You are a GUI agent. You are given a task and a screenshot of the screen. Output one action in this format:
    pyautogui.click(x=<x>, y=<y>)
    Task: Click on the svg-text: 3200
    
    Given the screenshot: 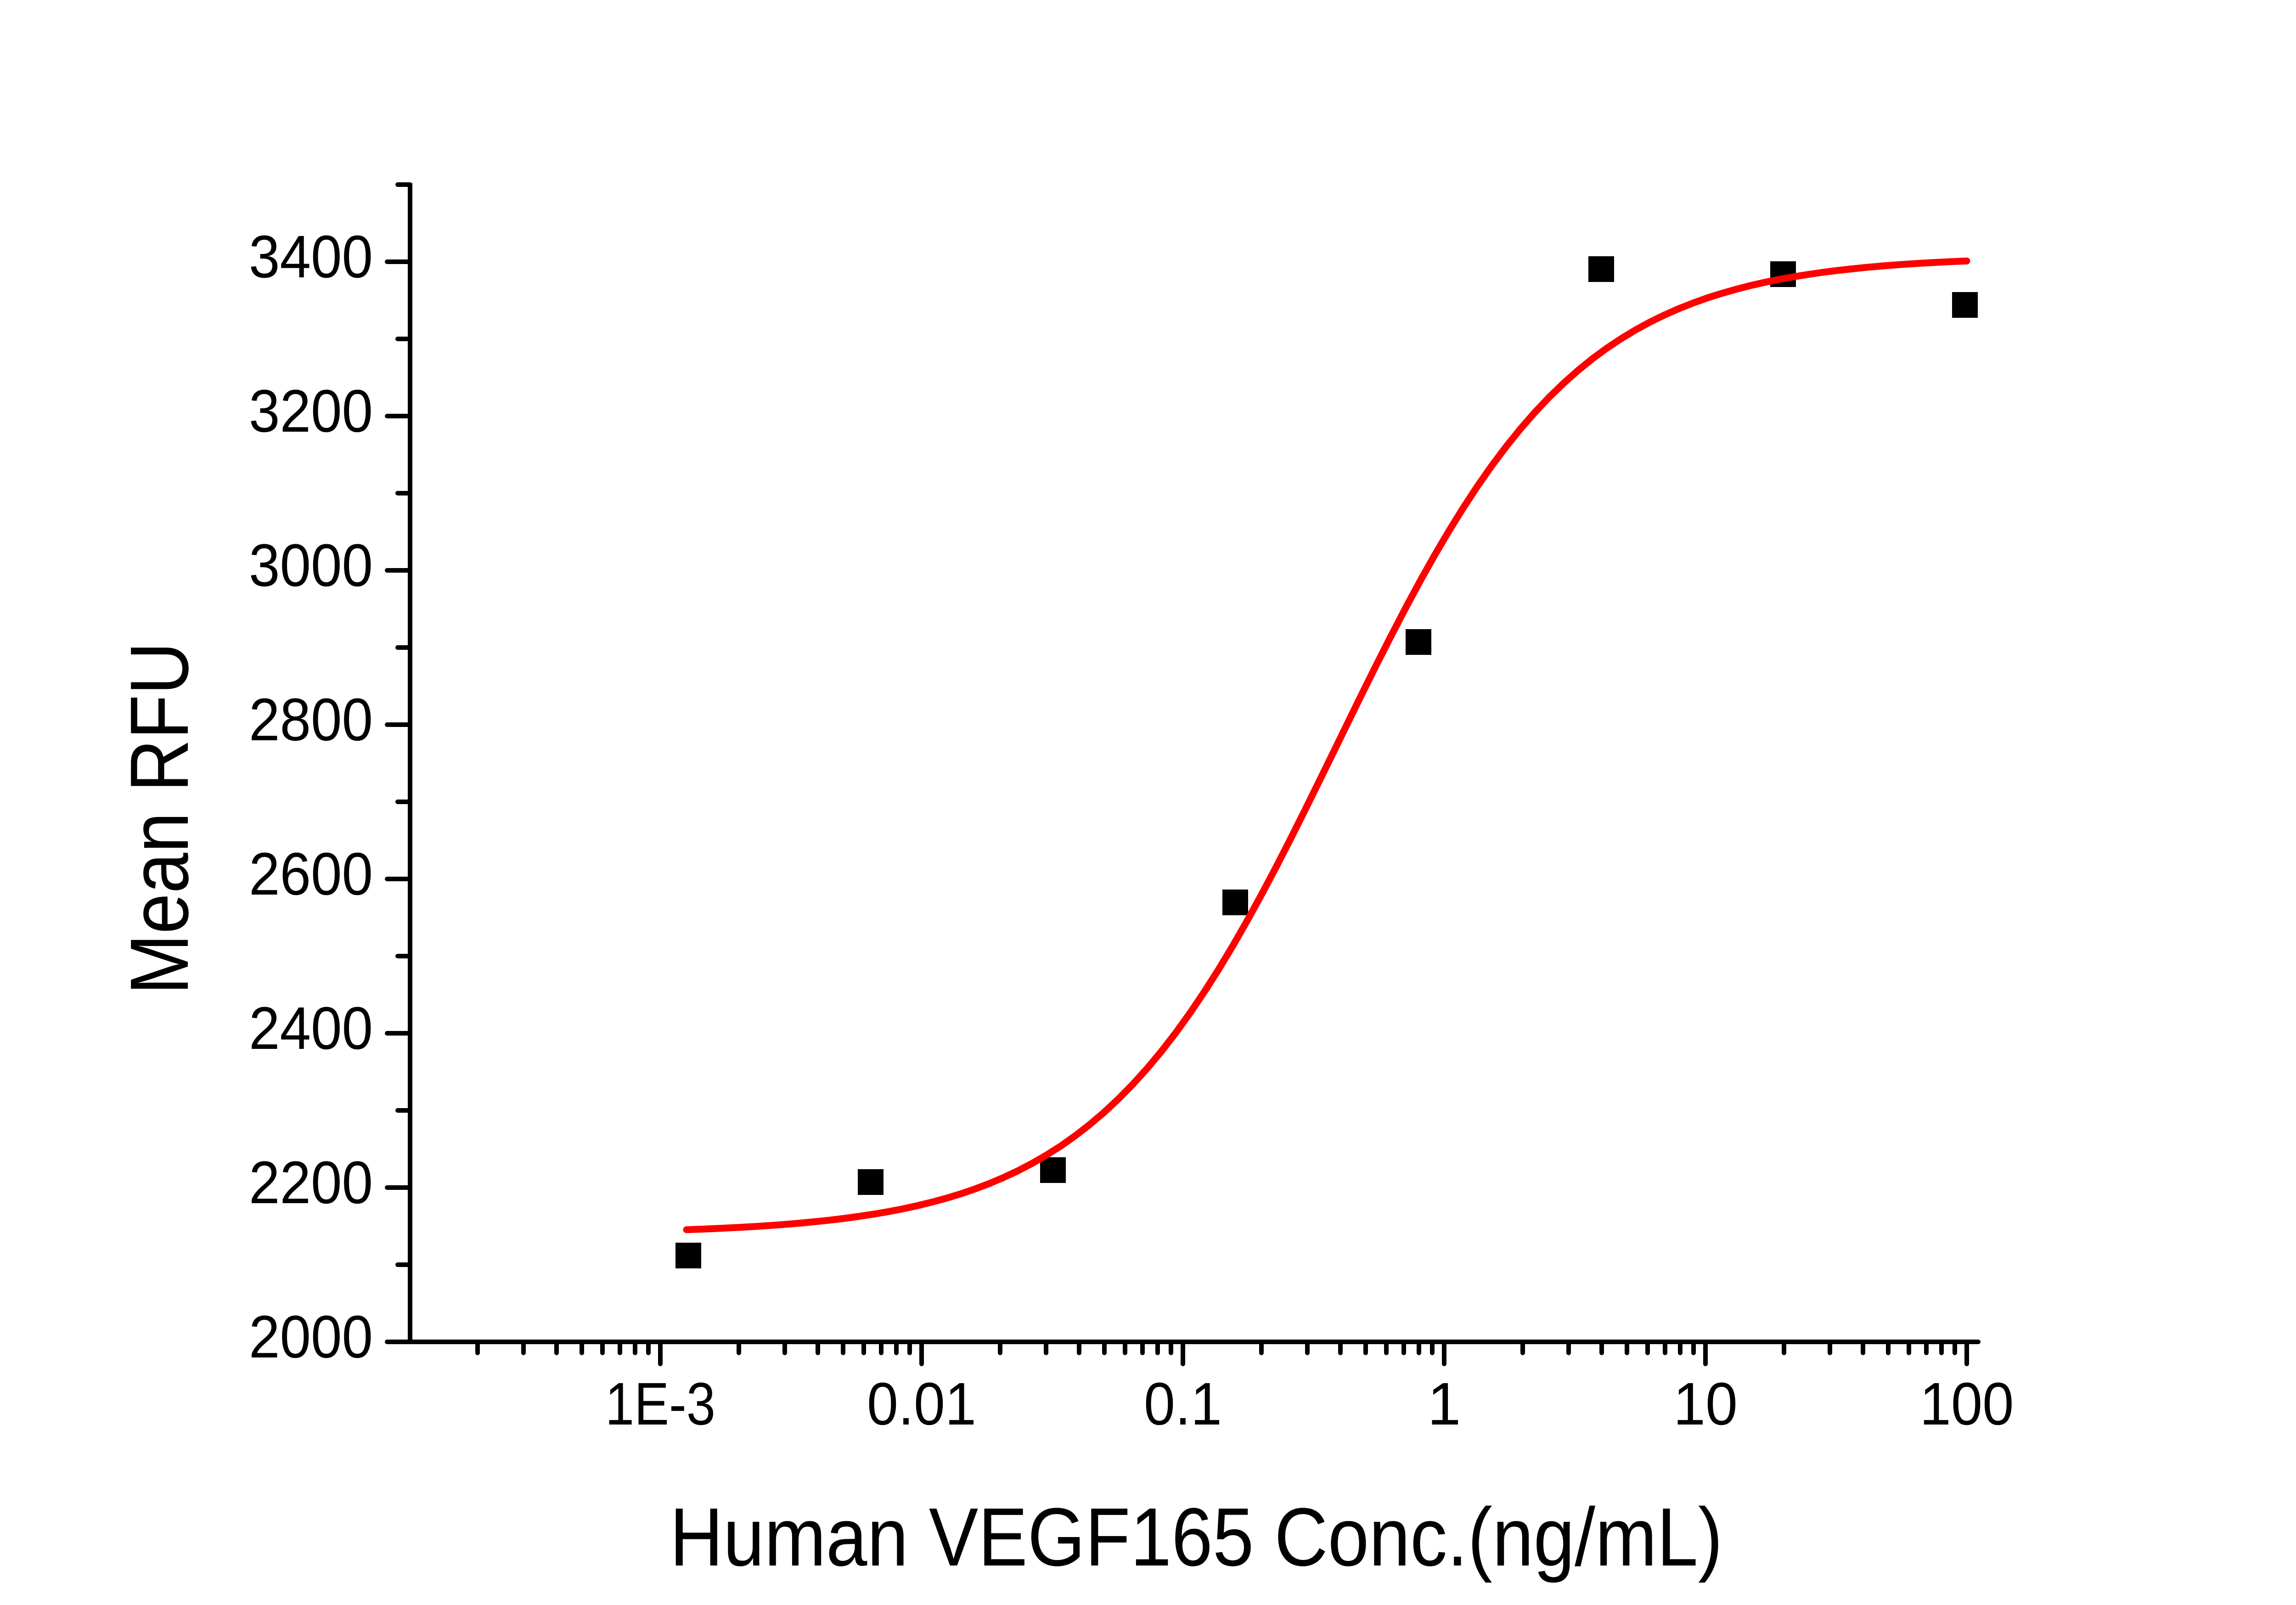 What is the action you would take?
    pyautogui.click(x=311, y=411)
    